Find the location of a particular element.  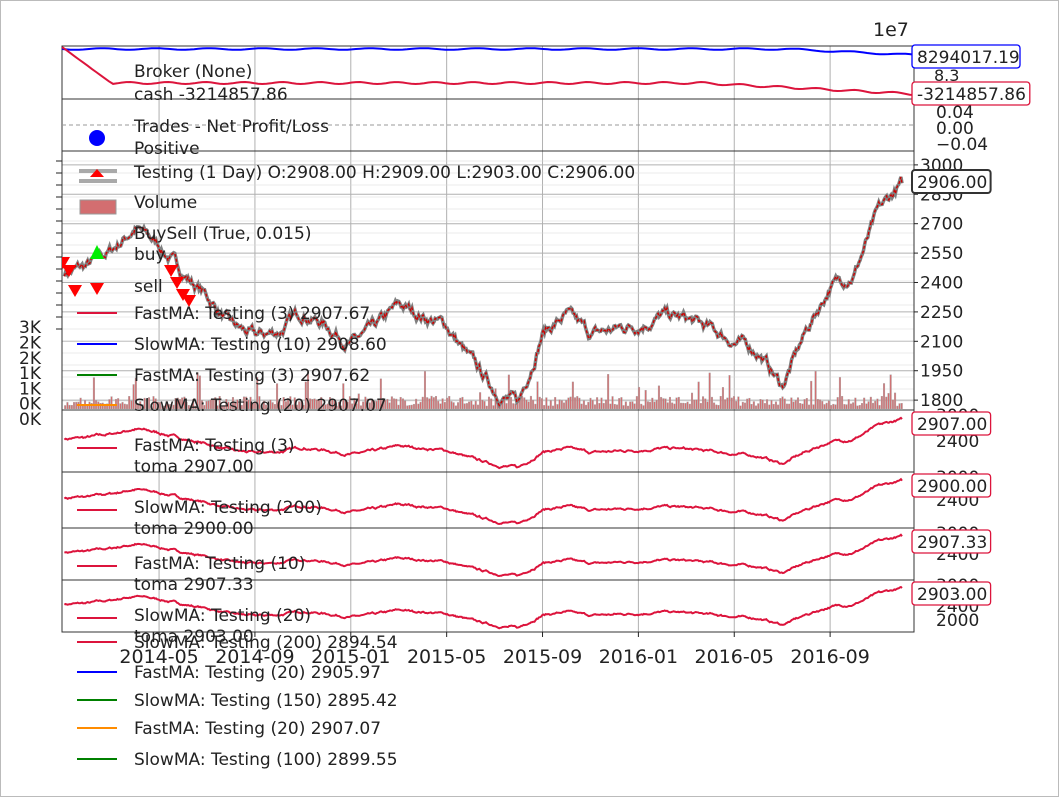

ind4-legend-sub-label: toma 2903.00 is located at coordinates (194, 637).